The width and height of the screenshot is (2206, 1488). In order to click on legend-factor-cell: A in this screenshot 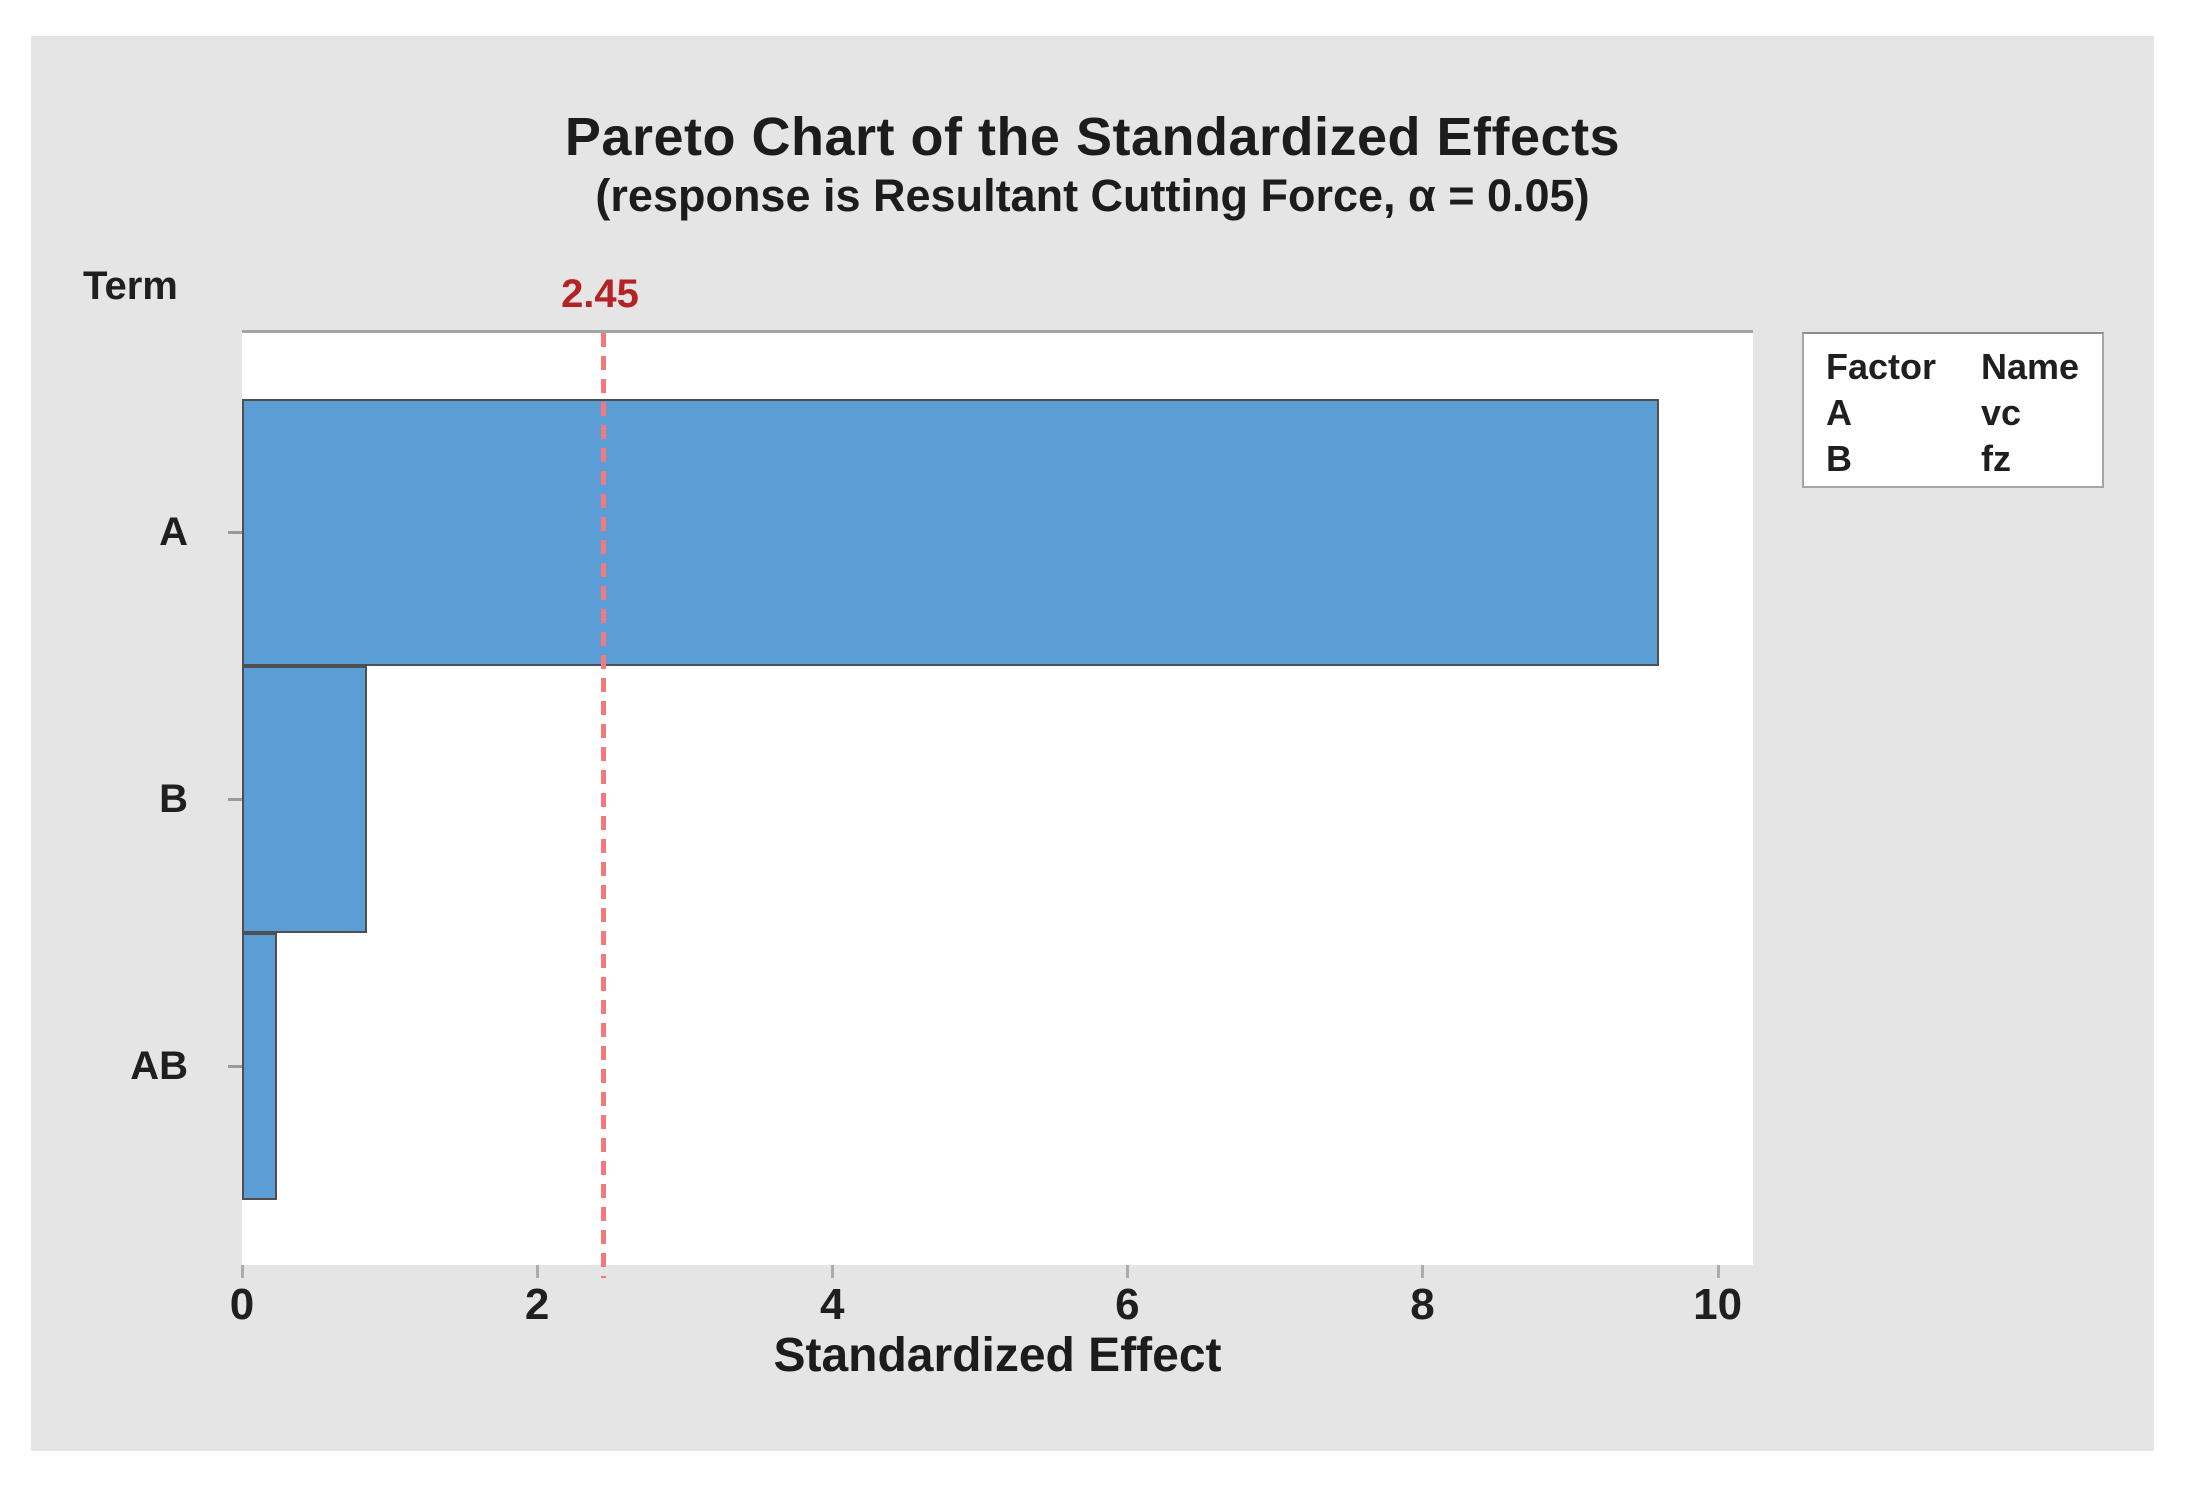, I will do `click(1839, 412)`.